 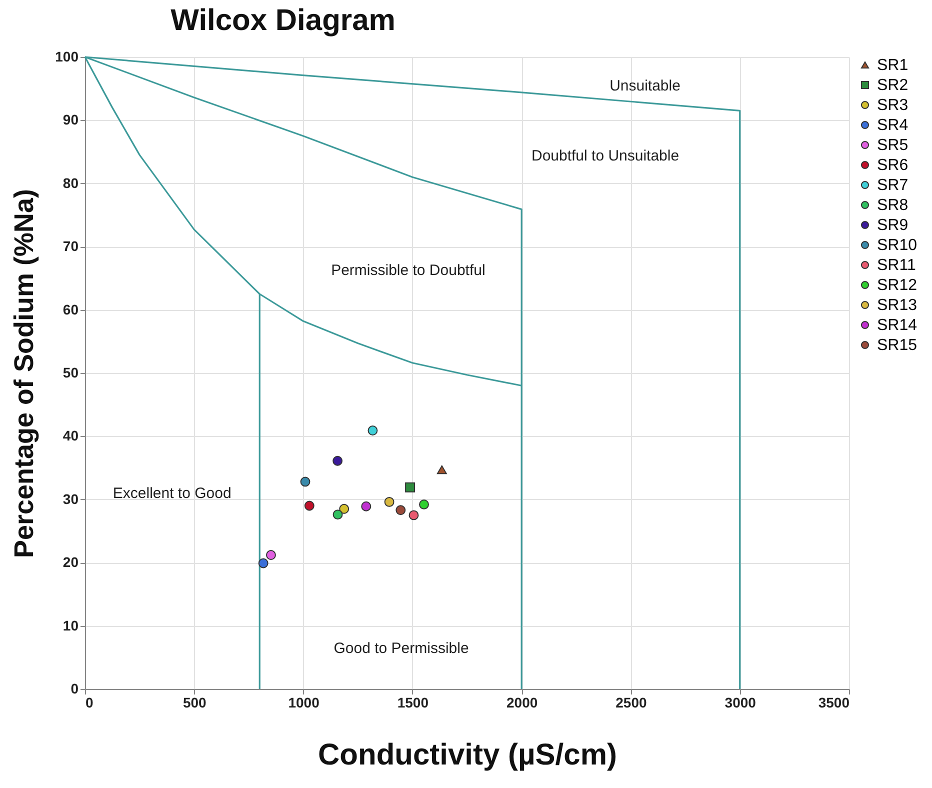 I want to click on legend-label: SR6, so click(x=892, y=165).